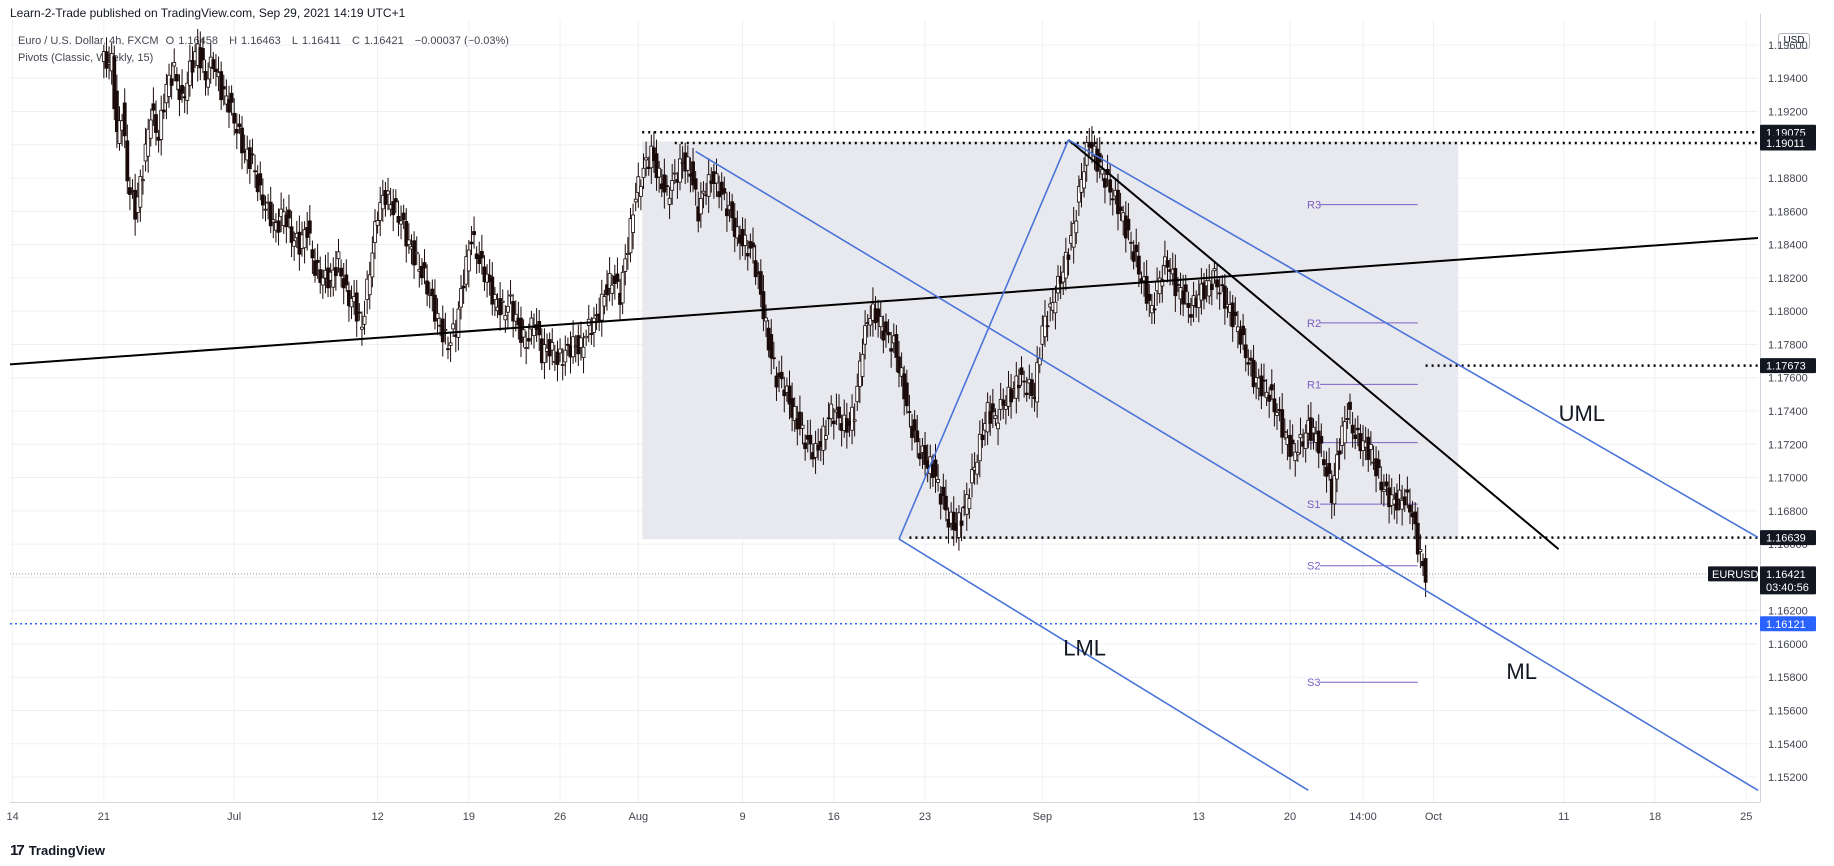 The image size is (1834, 866). Describe the element at coordinates (57, 850) in the screenshot. I see `footer-brand: 17 TradingView` at that location.